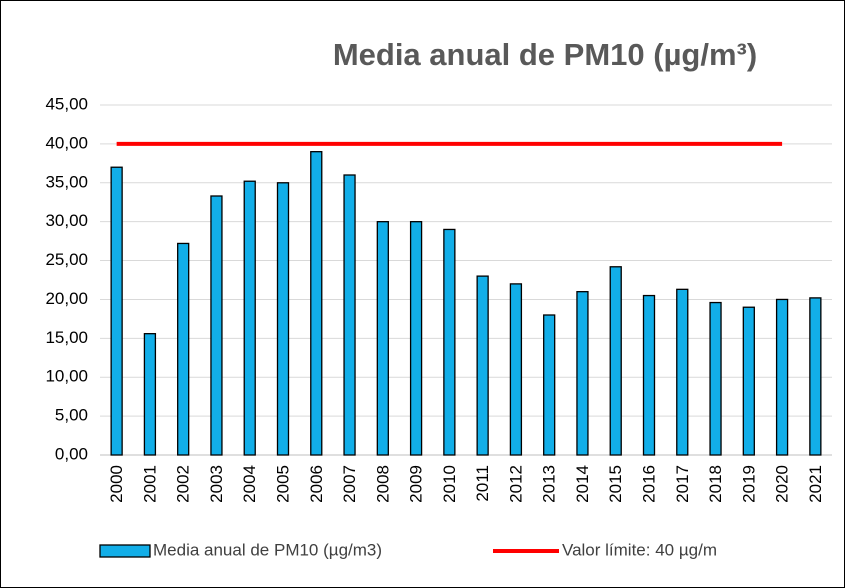 This screenshot has height=588, width=845. What do you see at coordinates (715, 484) in the screenshot?
I see `x-tick-label: 2018` at bounding box center [715, 484].